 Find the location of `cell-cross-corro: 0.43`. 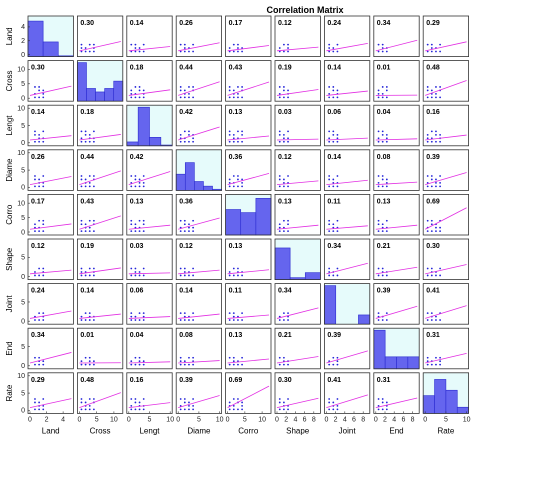

cell-cross-corro: 0.43 is located at coordinates (248, 81).